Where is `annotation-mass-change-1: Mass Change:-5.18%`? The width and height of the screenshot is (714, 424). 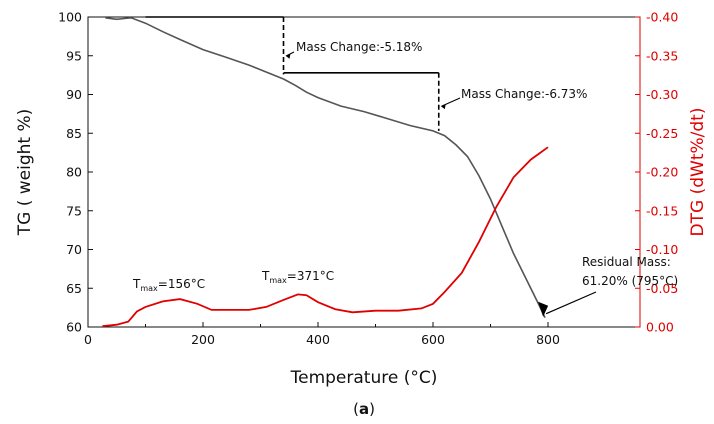
annotation-mass-change-1: Mass Change:-5.18% is located at coordinates (359, 47).